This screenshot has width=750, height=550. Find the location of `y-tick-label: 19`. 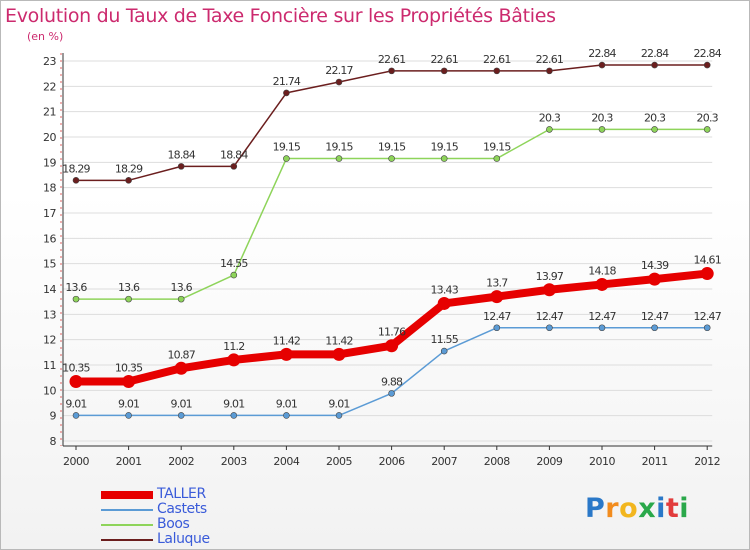

y-tick-label: 19 is located at coordinates (49, 162).